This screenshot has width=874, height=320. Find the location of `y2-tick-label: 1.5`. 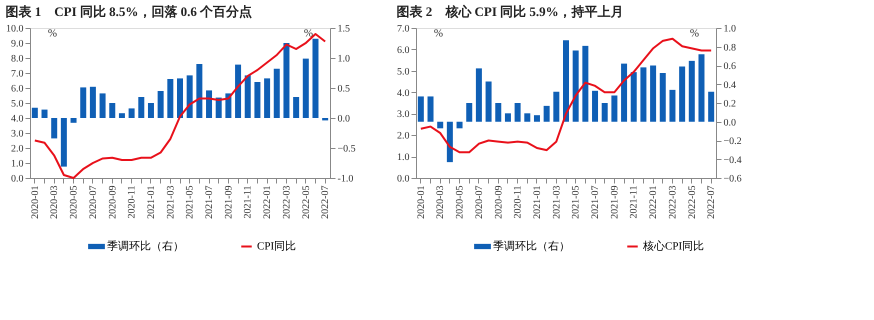

y2-tick-label: 1.5 is located at coordinates (344, 29).